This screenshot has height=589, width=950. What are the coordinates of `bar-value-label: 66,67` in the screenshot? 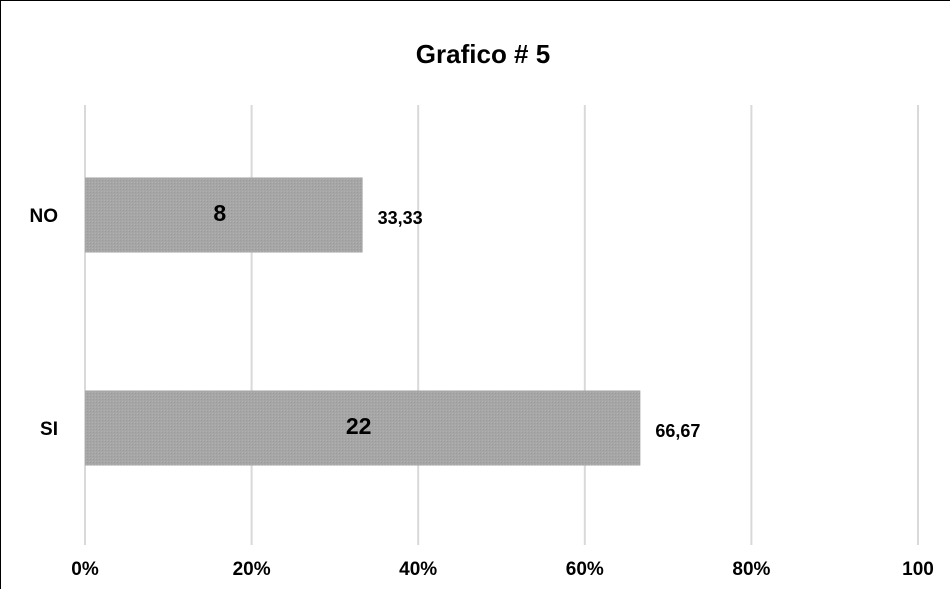 It's located at (677, 431).